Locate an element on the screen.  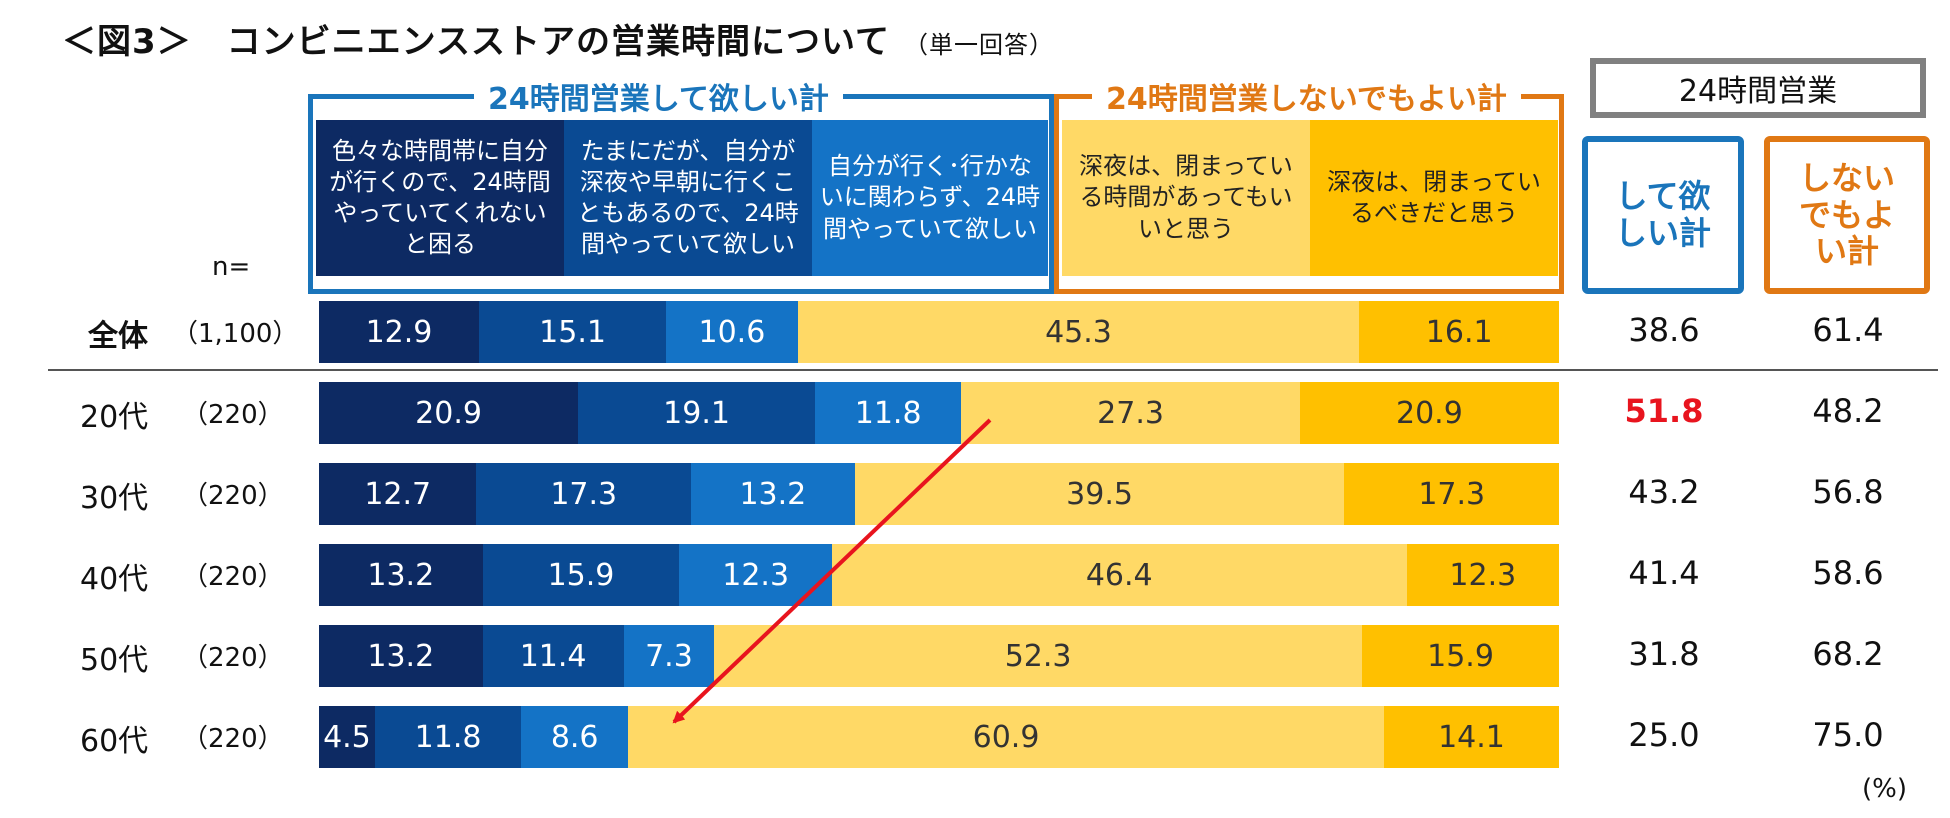
data-label: 12.7 is located at coordinates (398, 494).